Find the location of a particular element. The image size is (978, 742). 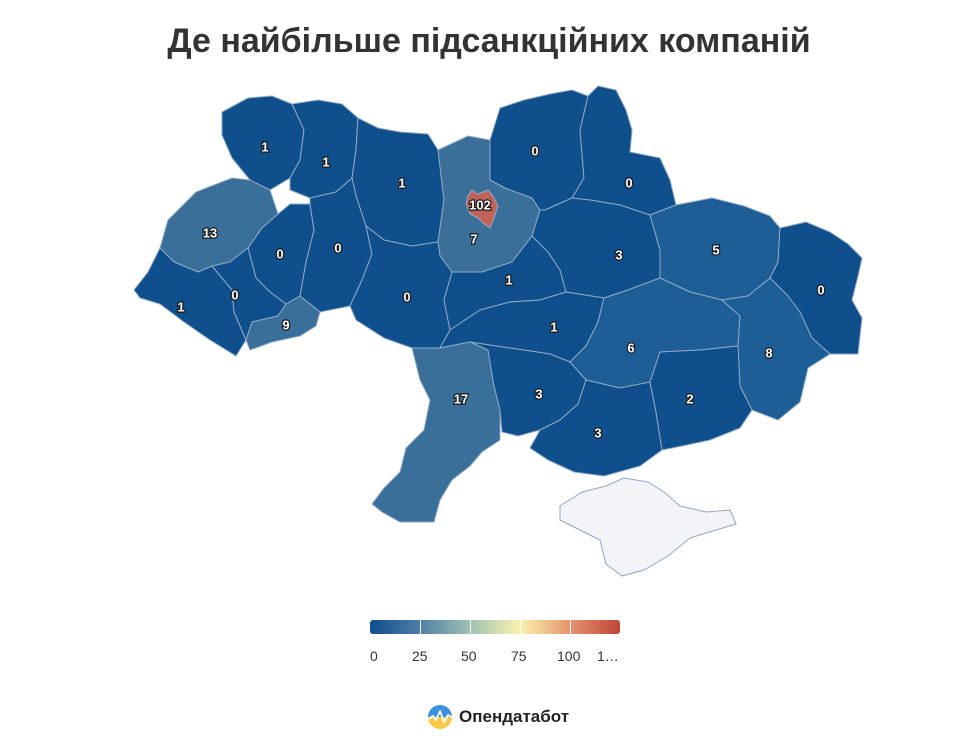

brand-footer: Опендатабот is located at coordinates (498, 717).